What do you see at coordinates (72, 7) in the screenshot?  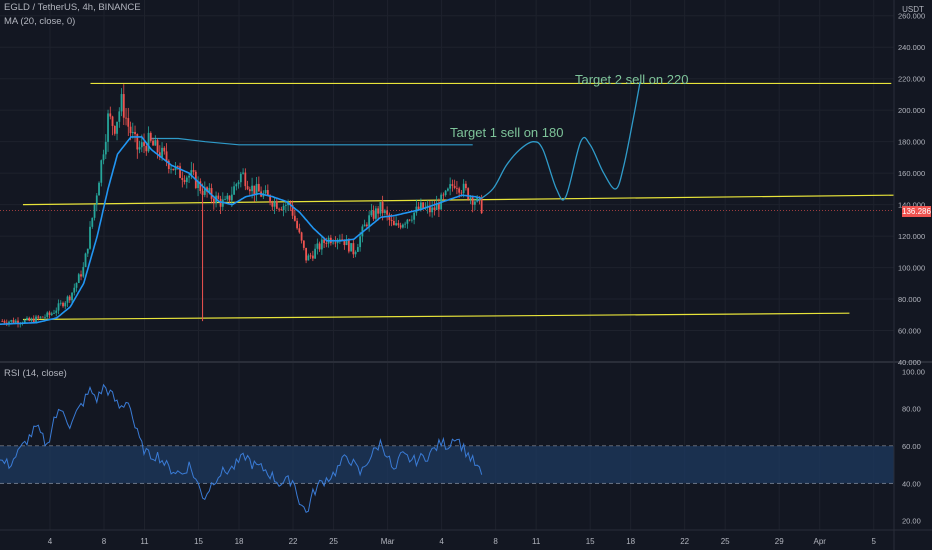 I see `symbol-legend: EGLD / TetherUS, 4h, BINANCE` at bounding box center [72, 7].